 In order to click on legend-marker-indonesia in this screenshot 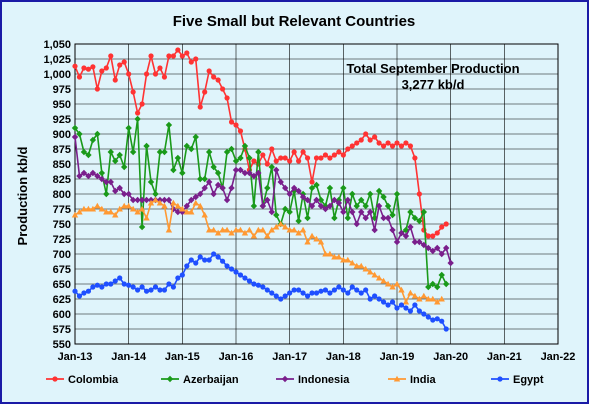, I will do `click(285, 379)`.